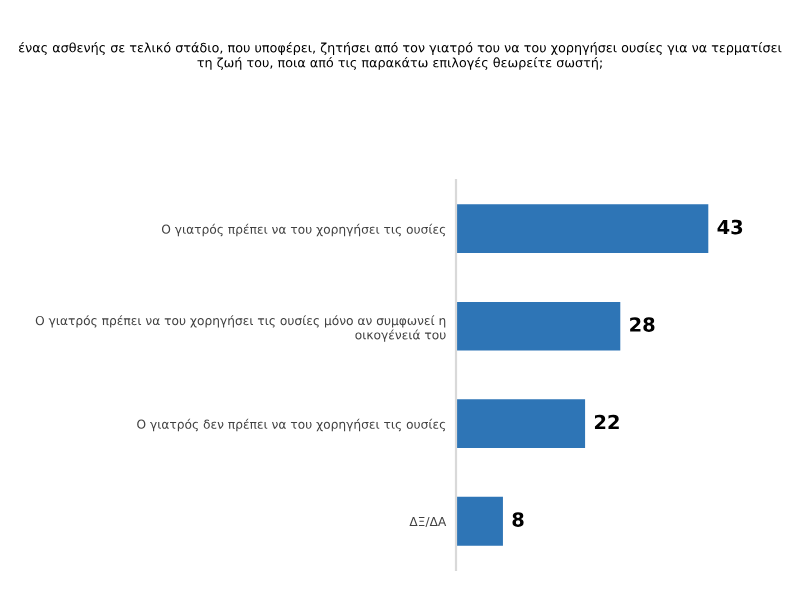  I want to click on data-label: 28, so click(642, 324).